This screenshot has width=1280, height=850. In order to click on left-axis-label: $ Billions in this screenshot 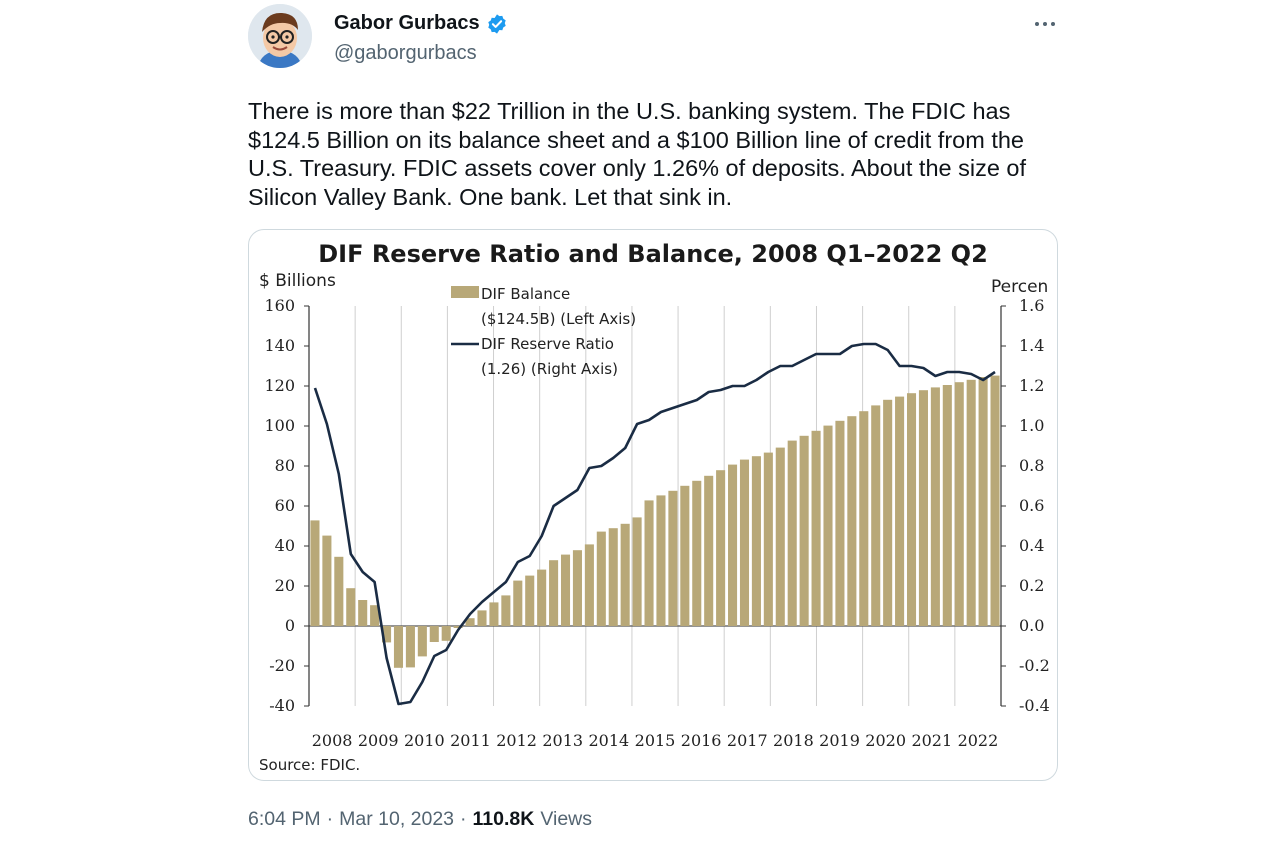, I will do `click(297, 281)`.